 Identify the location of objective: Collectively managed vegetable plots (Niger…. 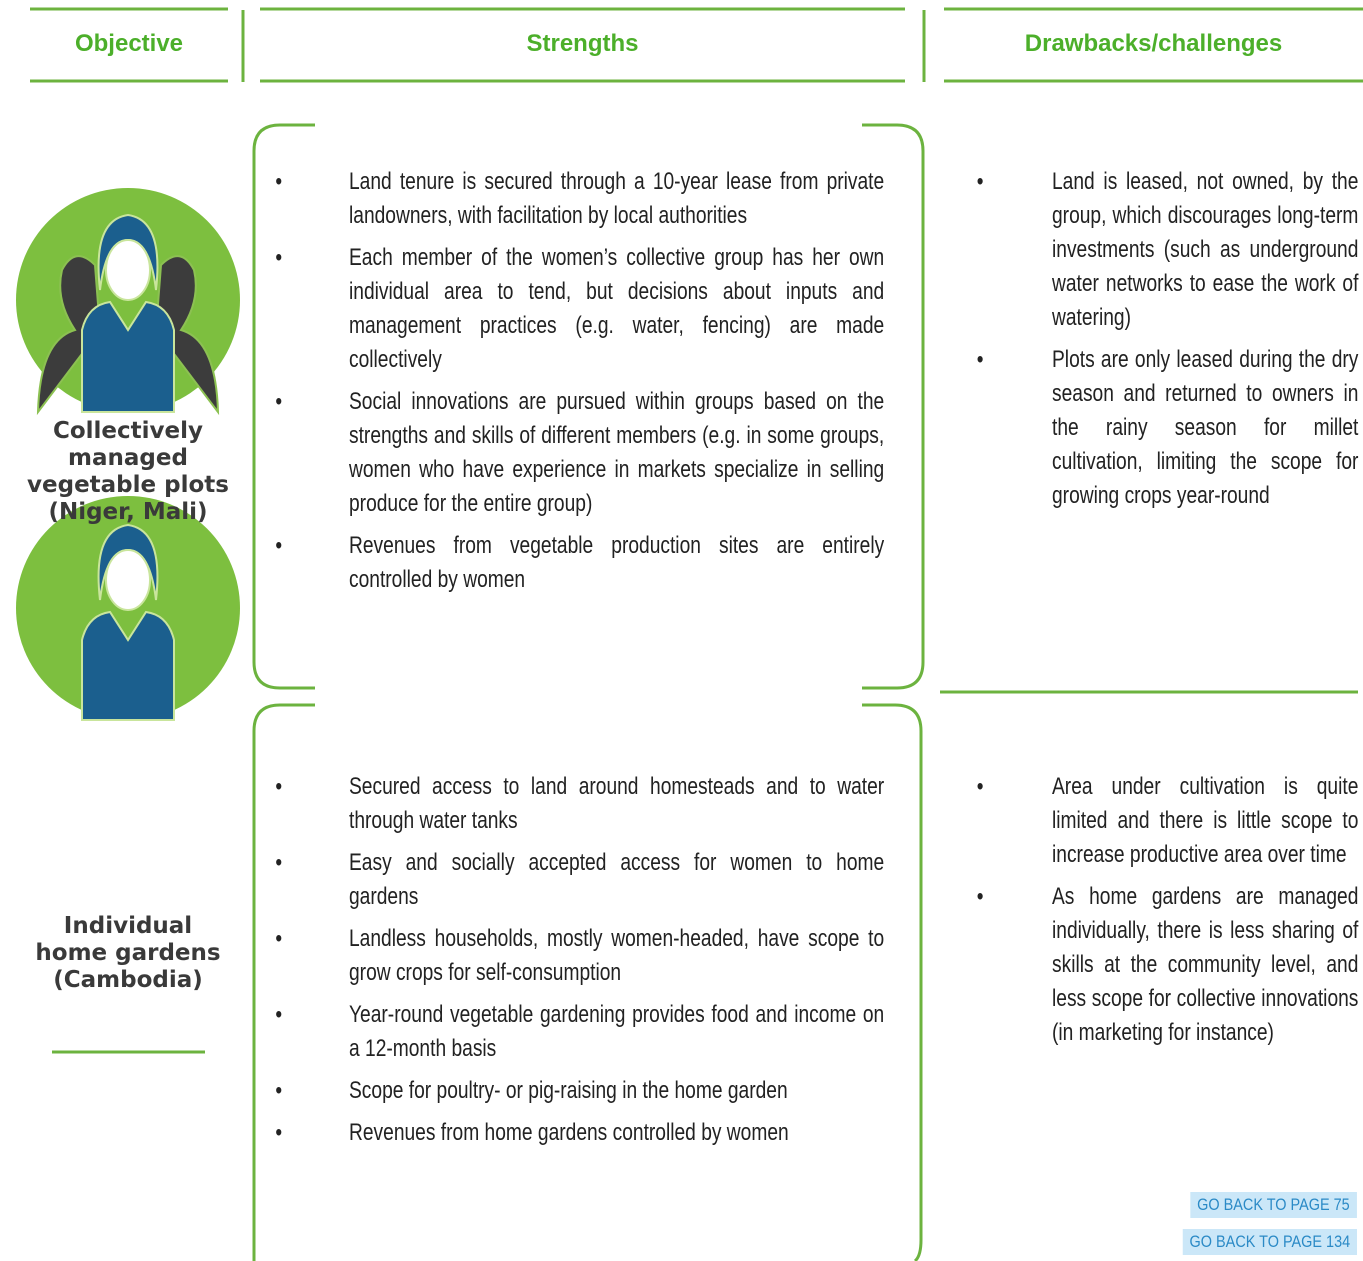
(128, 472).